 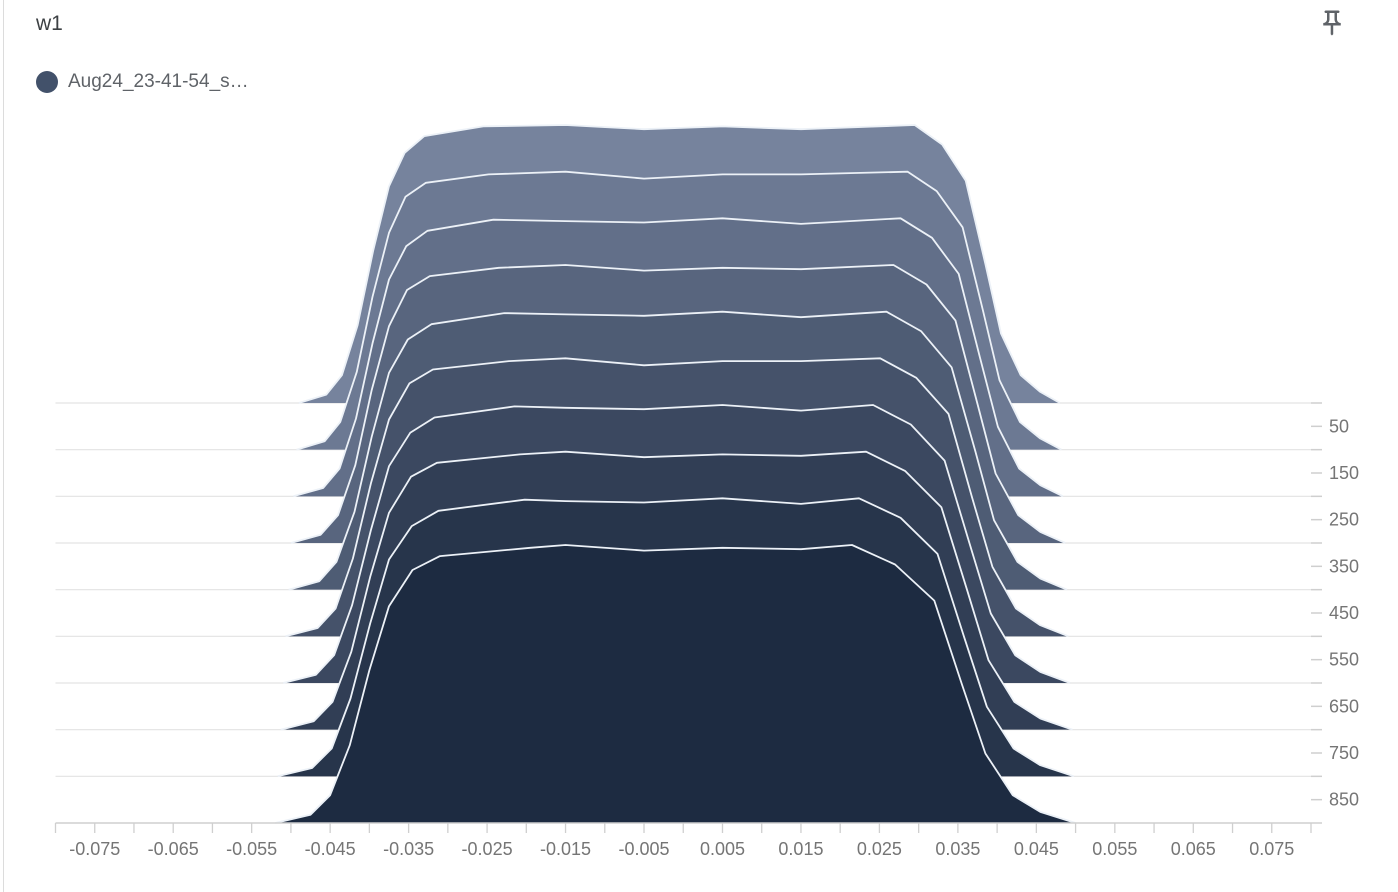 I want to click on push-pin-icon, so click(x=1332, y=23).